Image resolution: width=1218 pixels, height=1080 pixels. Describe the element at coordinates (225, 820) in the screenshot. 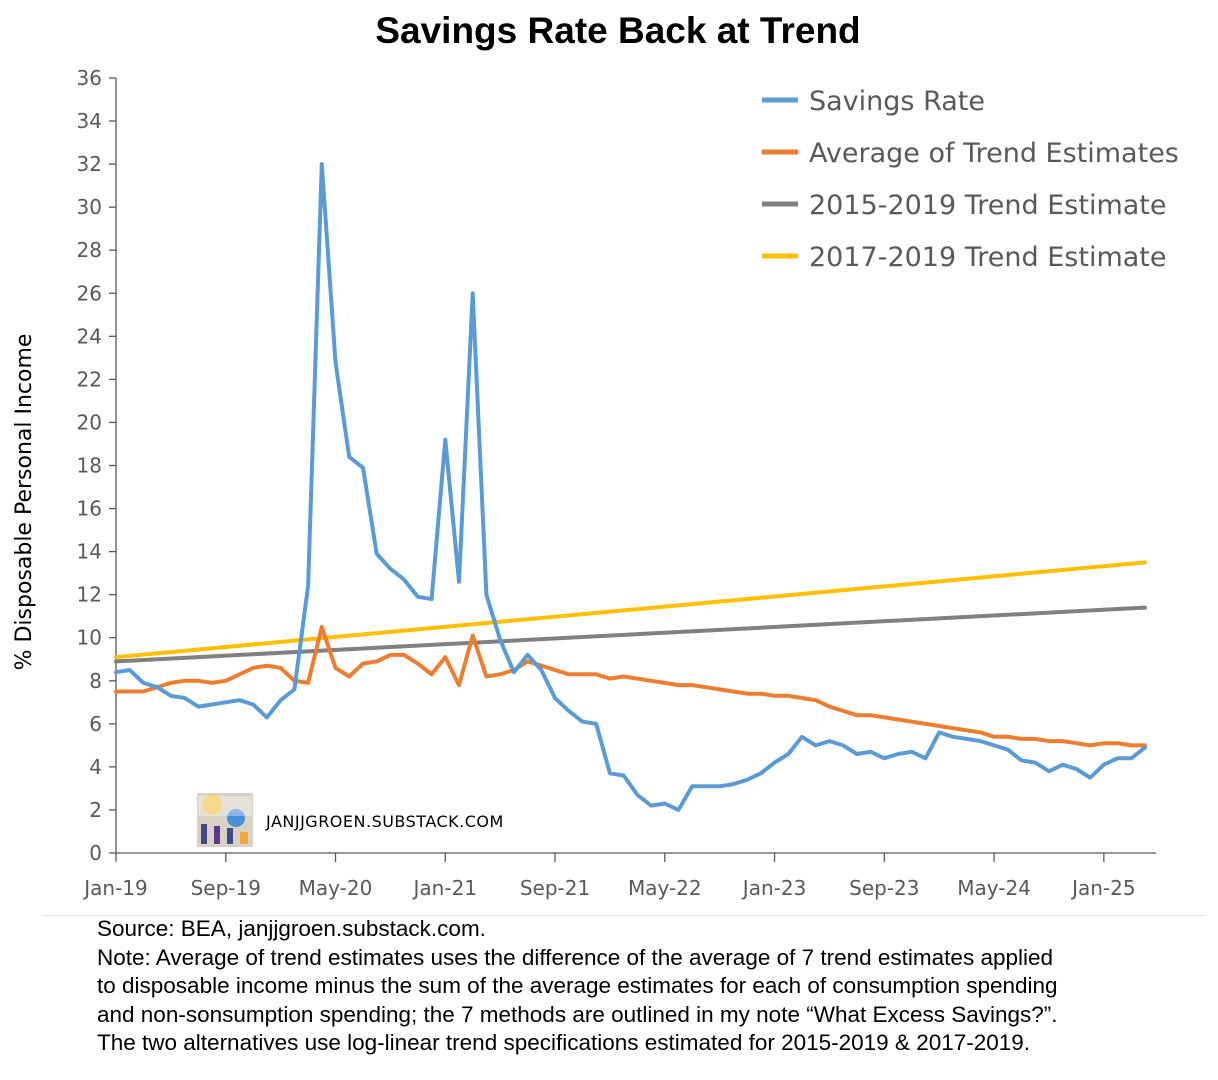

I see `macro-market-notes-logo` at that location.